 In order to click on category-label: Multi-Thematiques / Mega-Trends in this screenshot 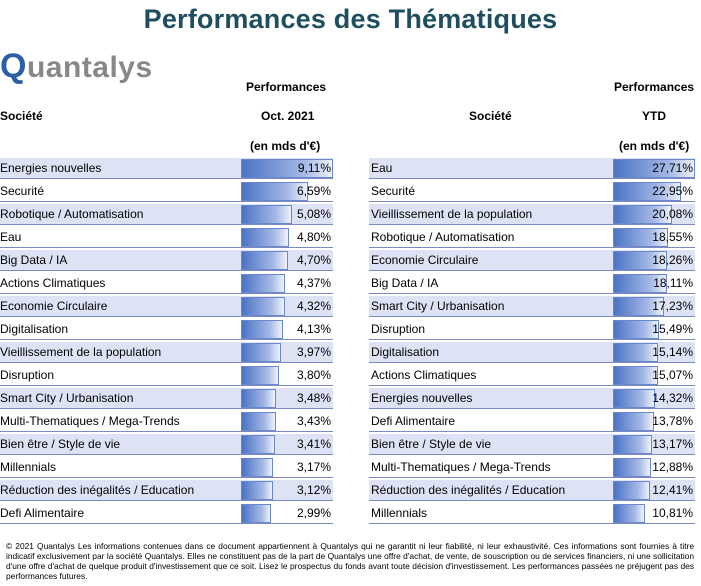, I will do `click(90, 421)`.